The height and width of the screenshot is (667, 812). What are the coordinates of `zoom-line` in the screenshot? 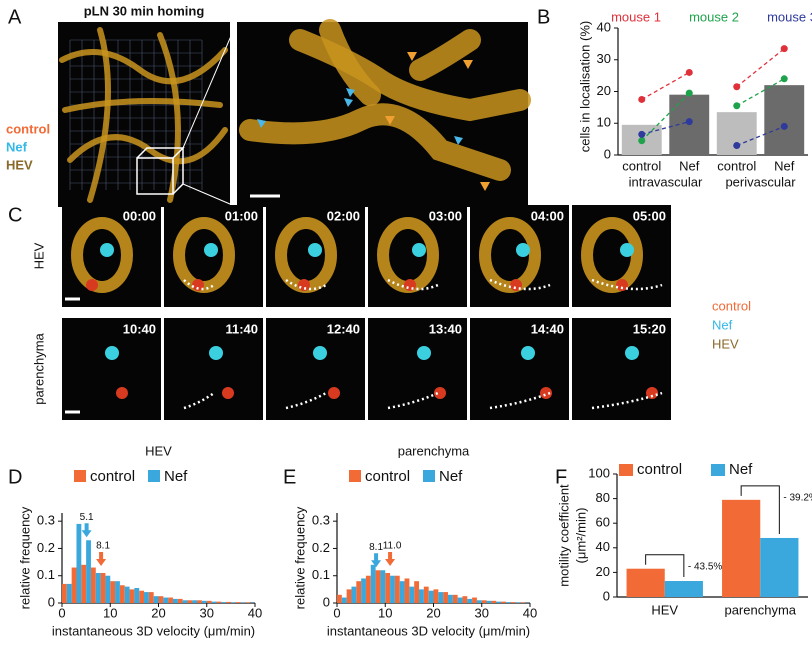 It's located at (210, 195).